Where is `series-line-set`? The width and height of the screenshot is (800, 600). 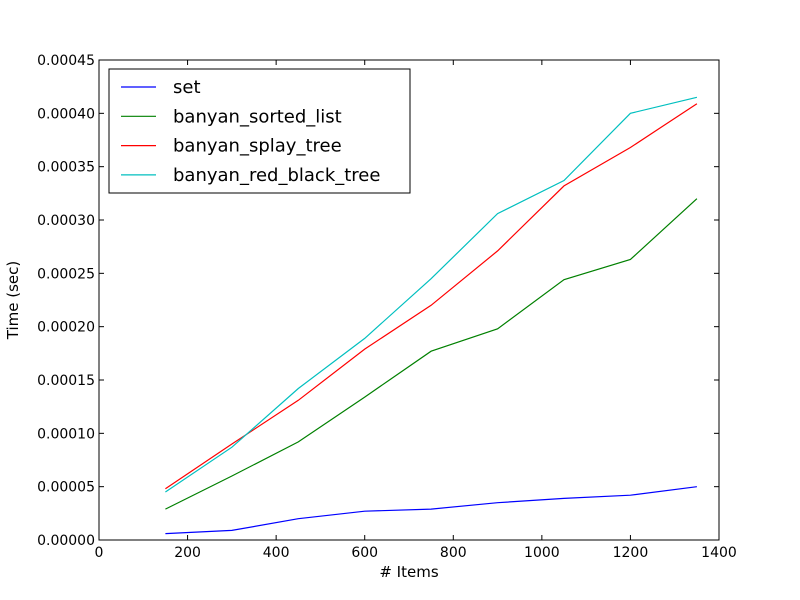
series-line-set is located at coordinates (431, 510).